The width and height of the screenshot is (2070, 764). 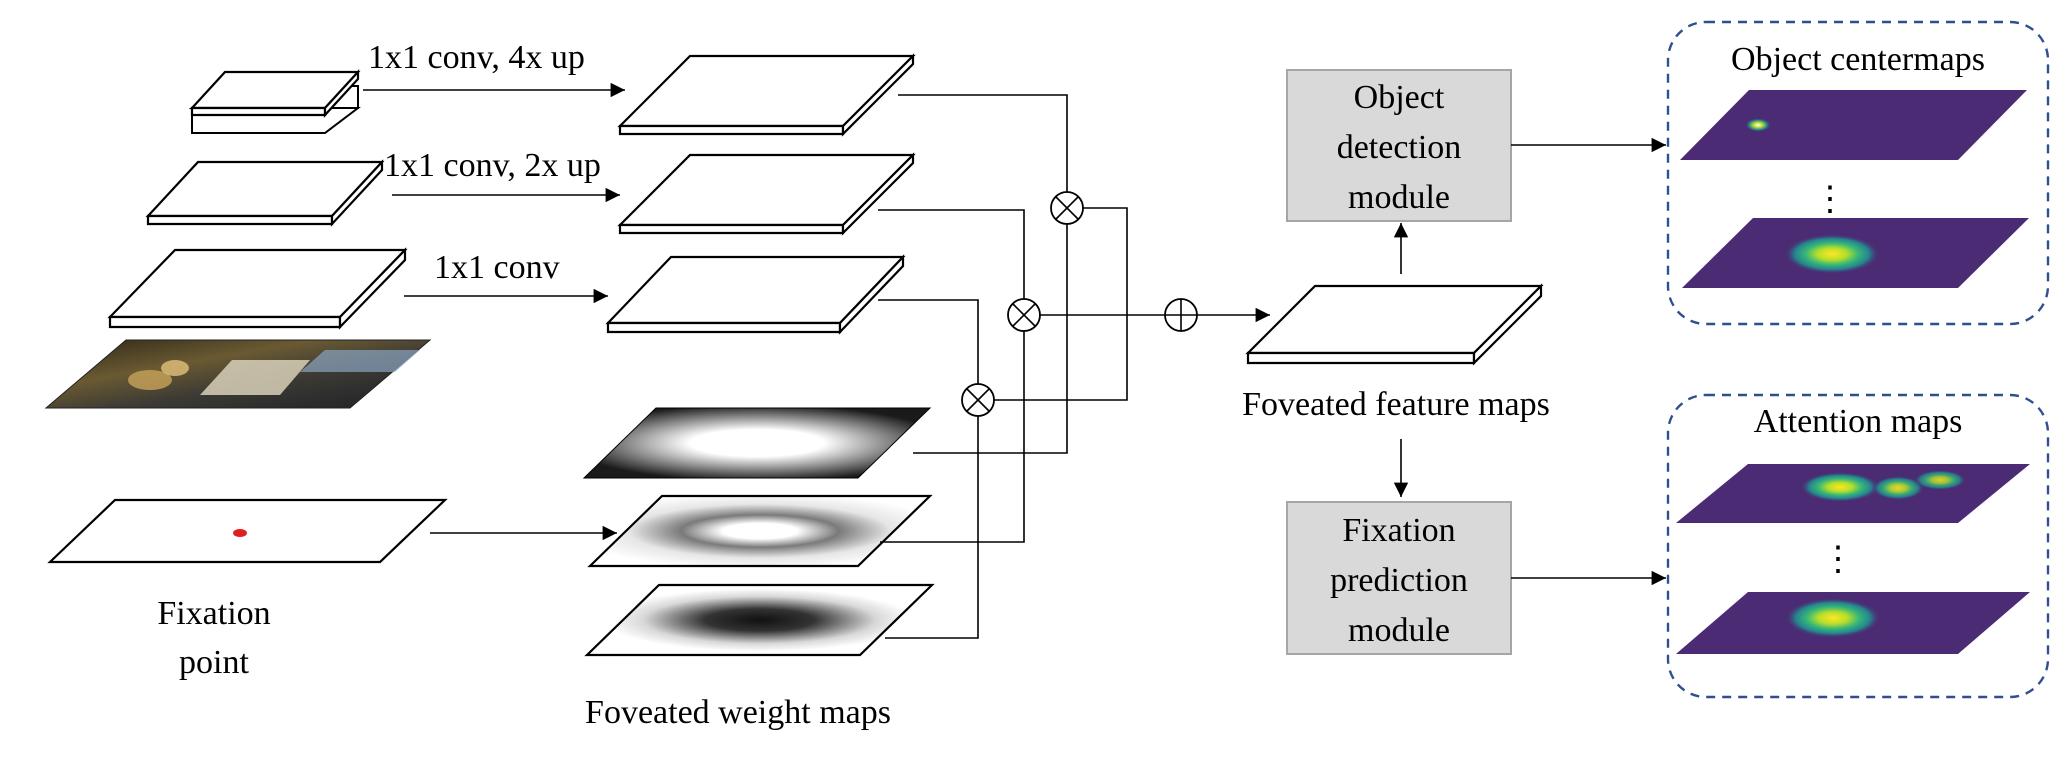 What do you see at coordinates (1399, 197) in the screenshot?
I see `object-detection-line3: module` at bounding box center [1399, 197].